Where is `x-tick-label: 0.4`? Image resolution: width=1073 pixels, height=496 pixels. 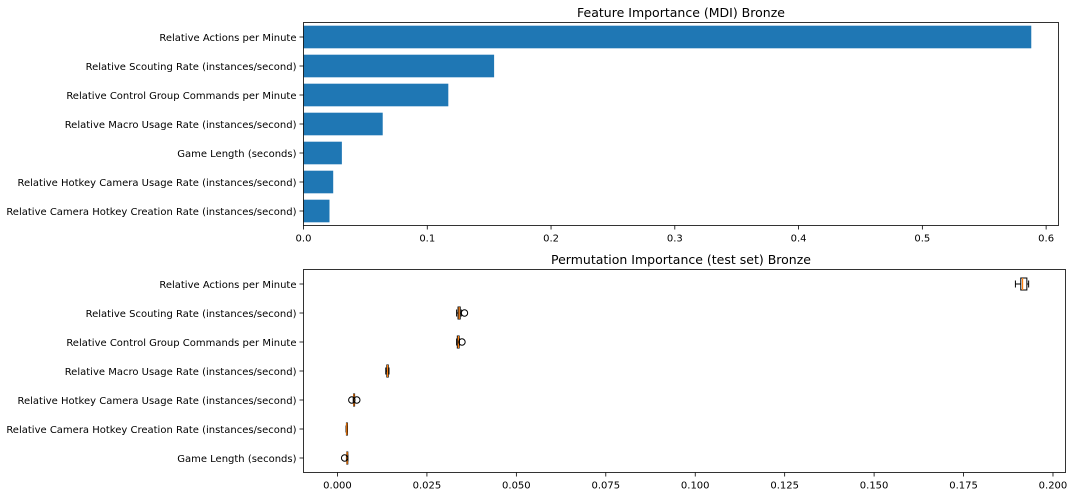 x-tick-label: 0.4 is located at coordinates (799, 239).